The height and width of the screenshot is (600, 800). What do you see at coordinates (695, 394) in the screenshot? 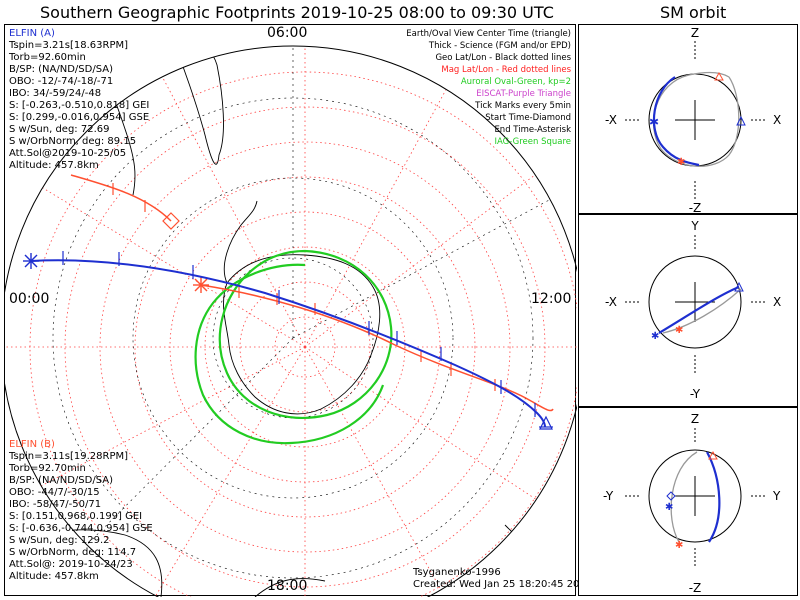
I see `sm2-bottom: -Y` at bounding box center [695, 394].